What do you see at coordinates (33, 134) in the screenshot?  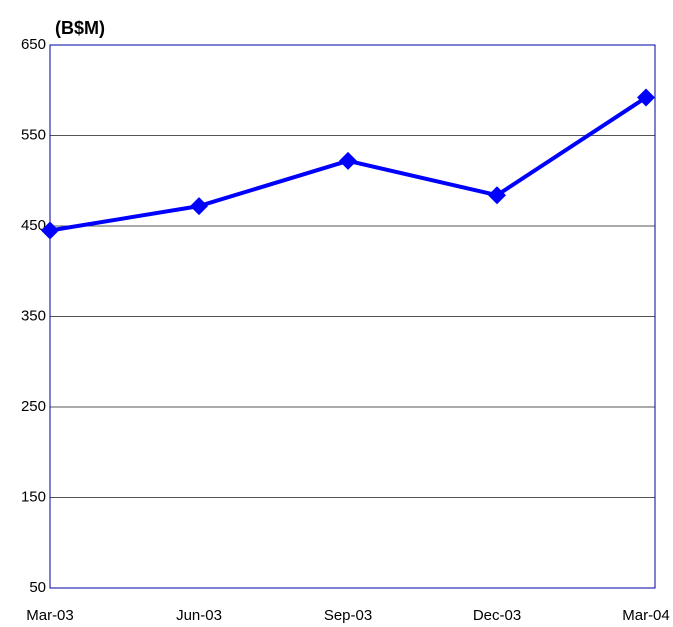 I see `y-tick-label: 550` at bounding box center [33, 134].